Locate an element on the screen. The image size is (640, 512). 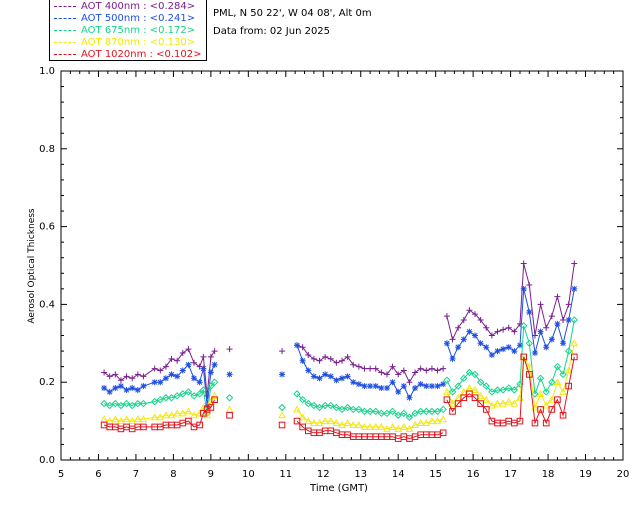
x-tick-label: 5 is located at coordinates (61, 474).